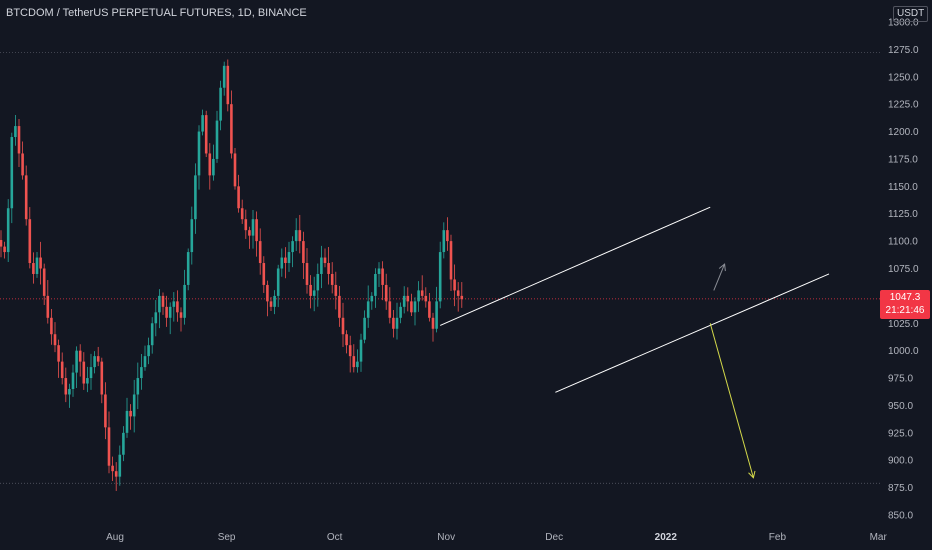  I want to click on channel-upper, so click(575, 266).